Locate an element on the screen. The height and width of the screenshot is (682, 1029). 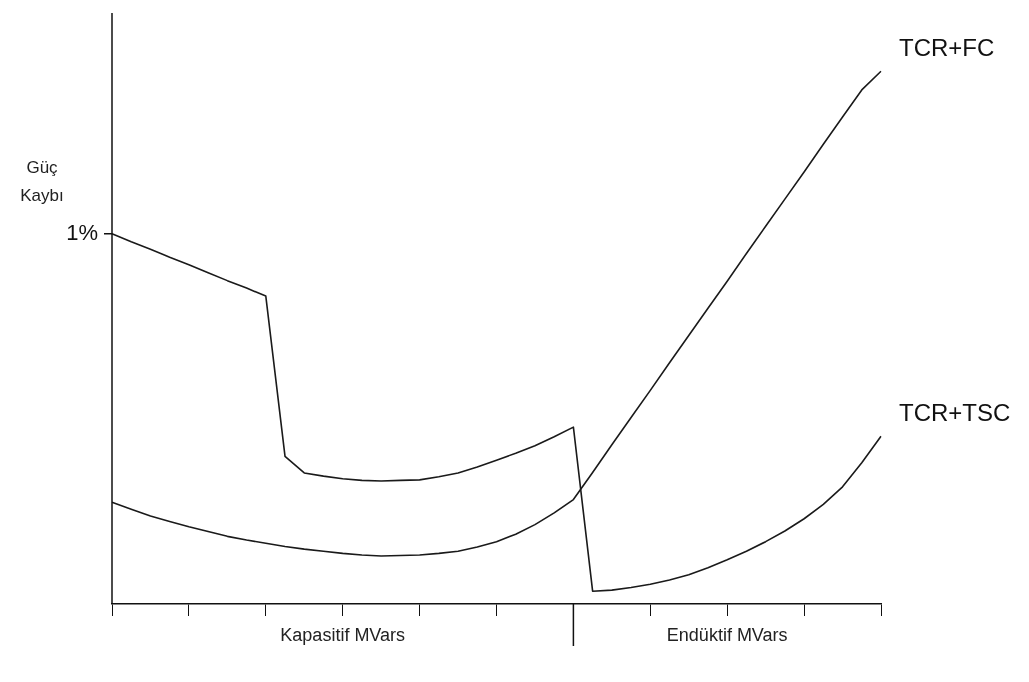
text: Endüktif MVars is located at coordinates (727, 634).